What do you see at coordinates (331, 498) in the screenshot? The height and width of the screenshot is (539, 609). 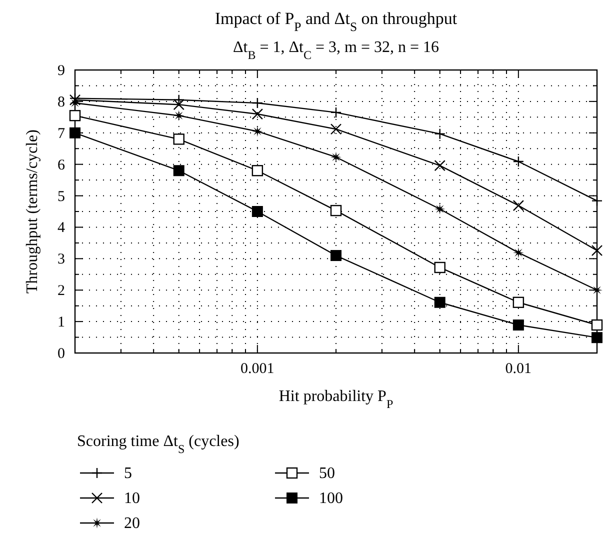 I see `legend-label: 100` at bounding box center [331, 498].